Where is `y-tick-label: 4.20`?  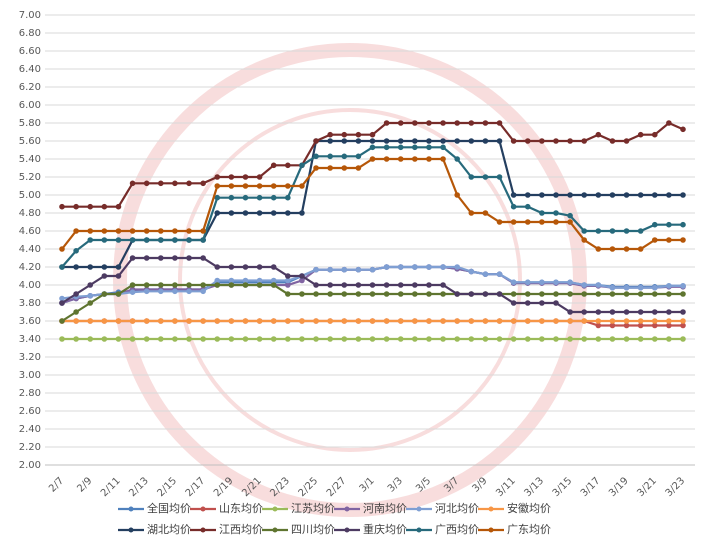
y-tick-label: 4.20 is located at coordinates (30, 267).